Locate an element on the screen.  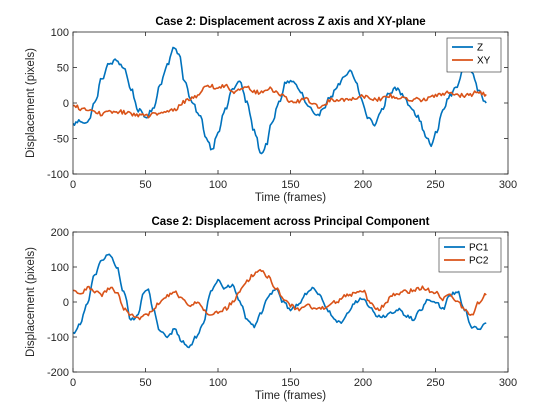
bottom-y-tick-label: -100 is located at coordinates (58, 338).